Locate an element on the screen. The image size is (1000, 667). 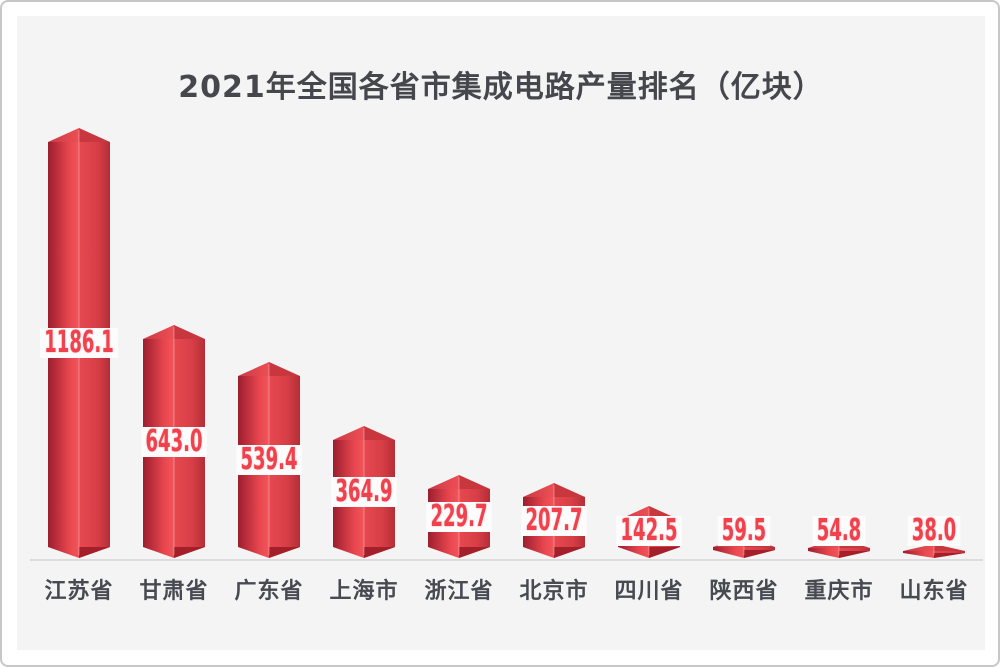
bar-9: 54.8 is located at coordinates (839, 537).